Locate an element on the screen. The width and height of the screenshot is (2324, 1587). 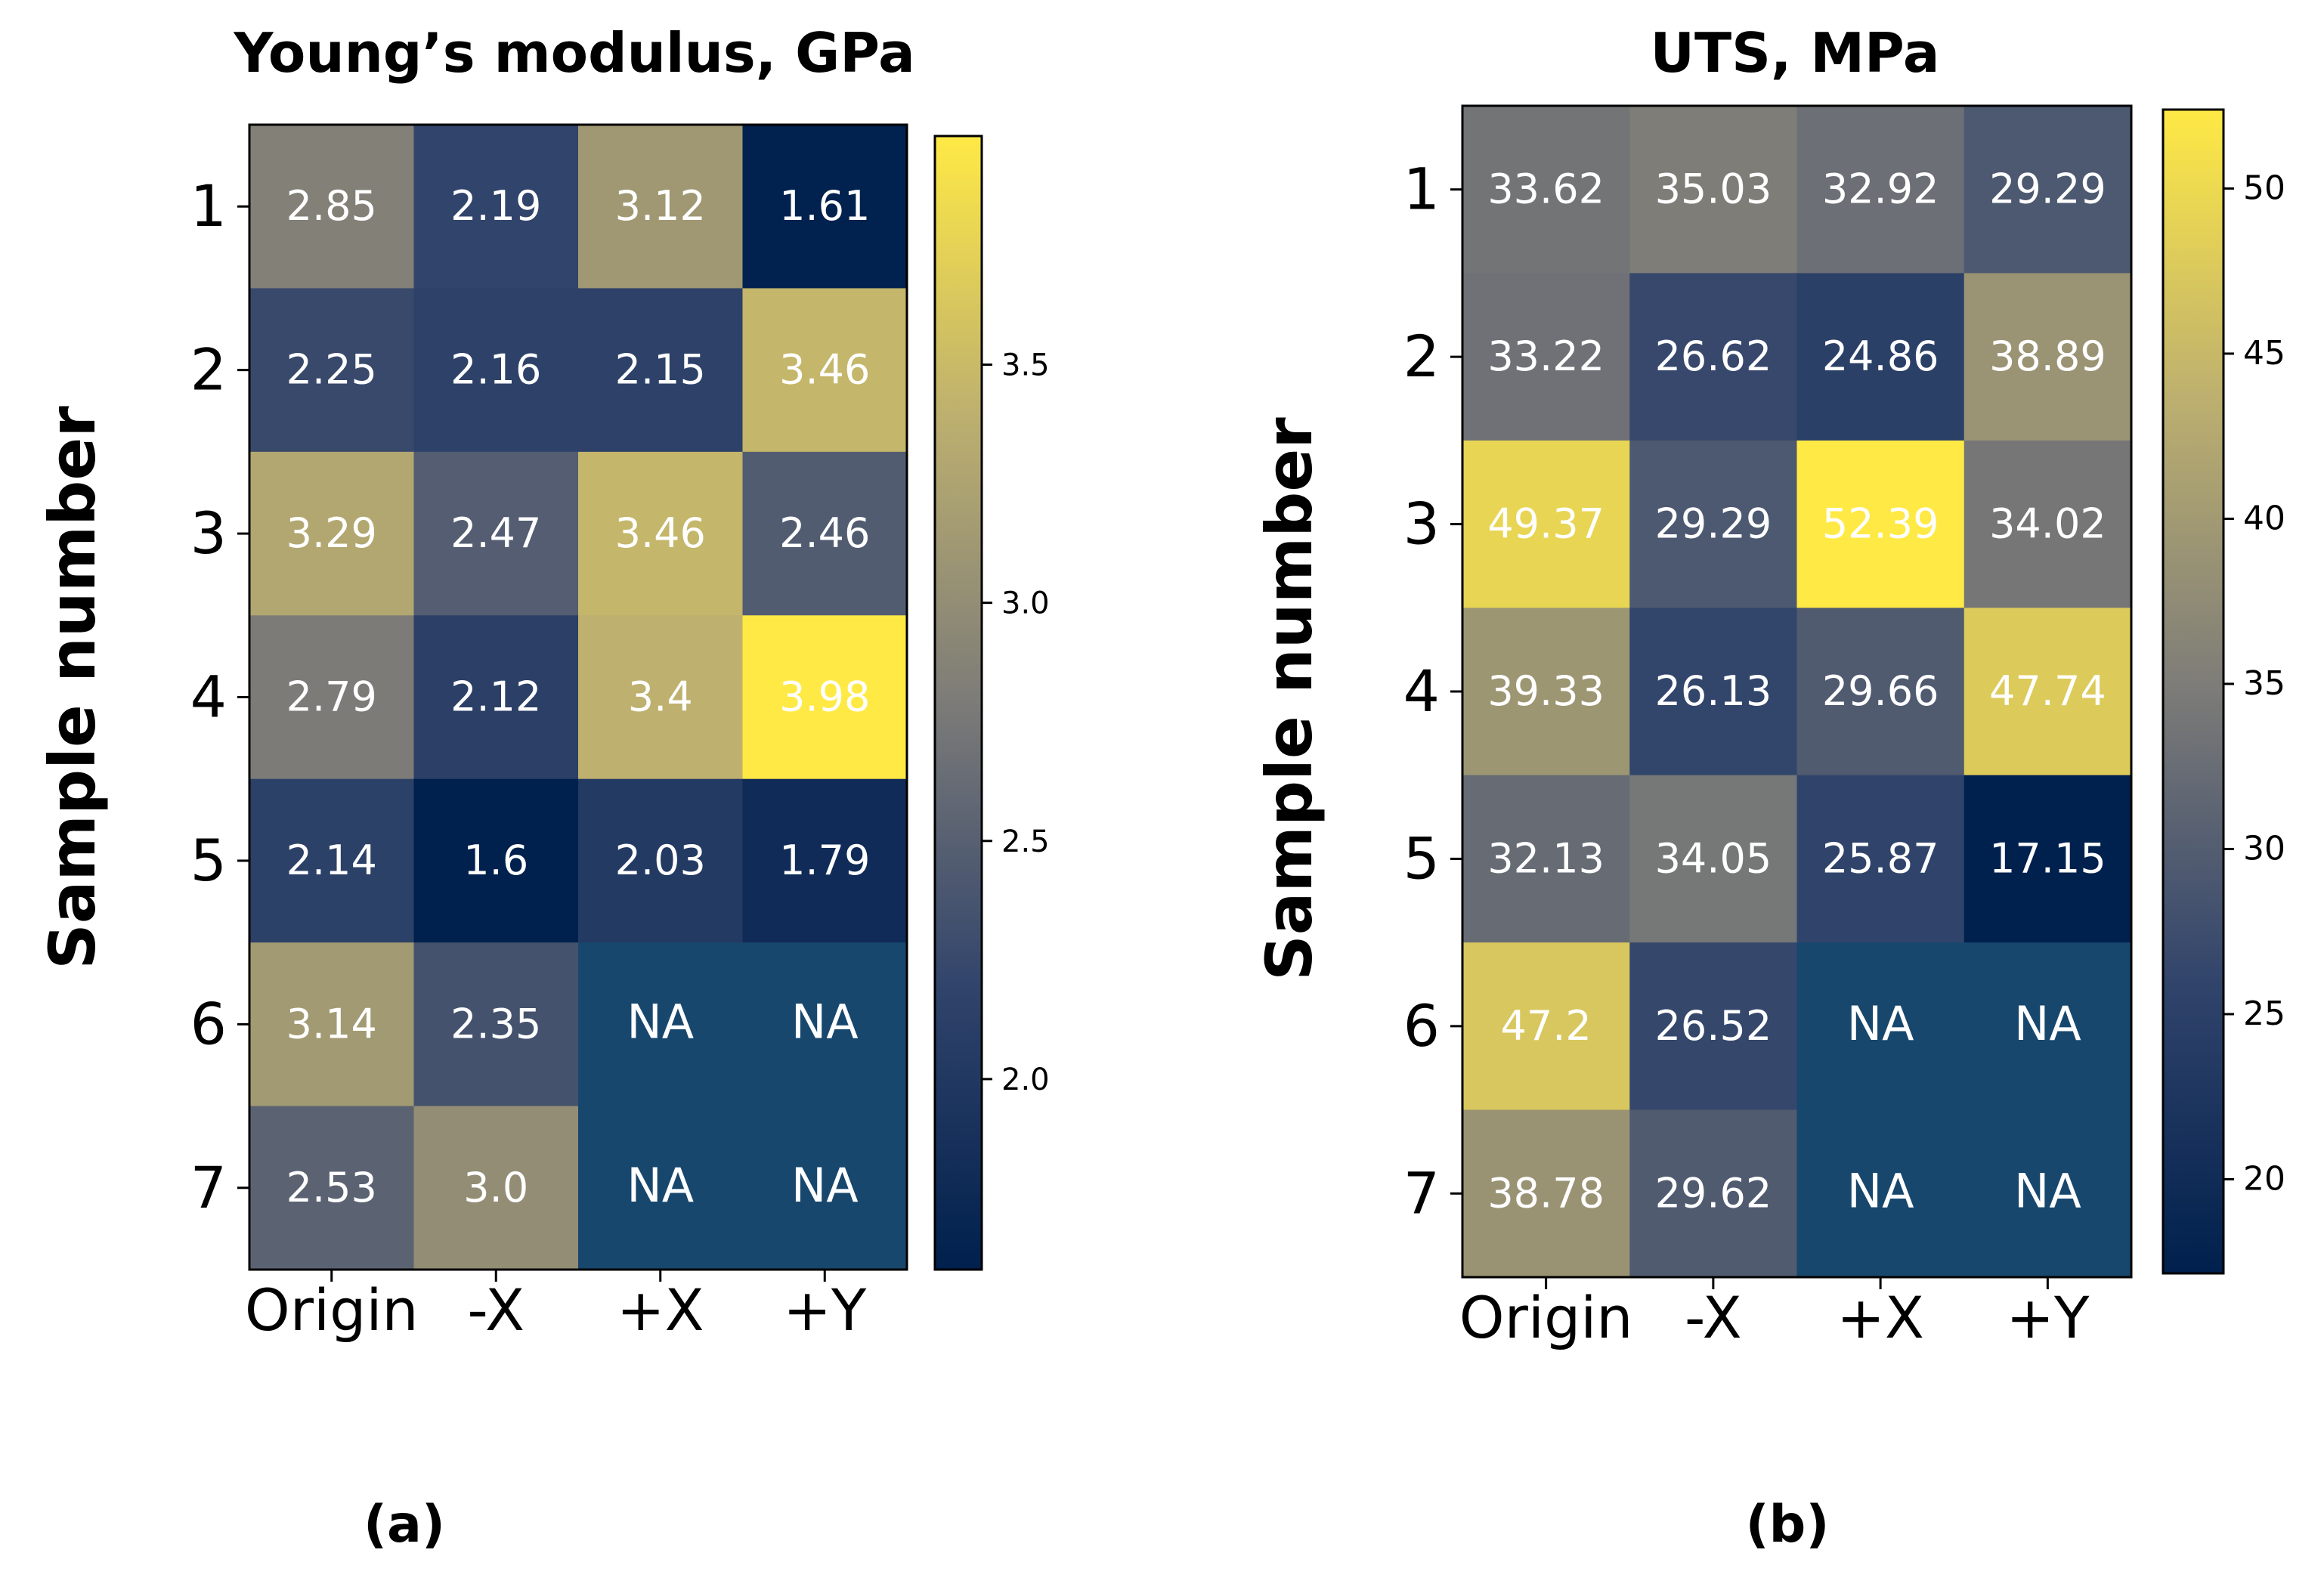
cell-value-label: 33.62 is located at coordinates (1546, 189).